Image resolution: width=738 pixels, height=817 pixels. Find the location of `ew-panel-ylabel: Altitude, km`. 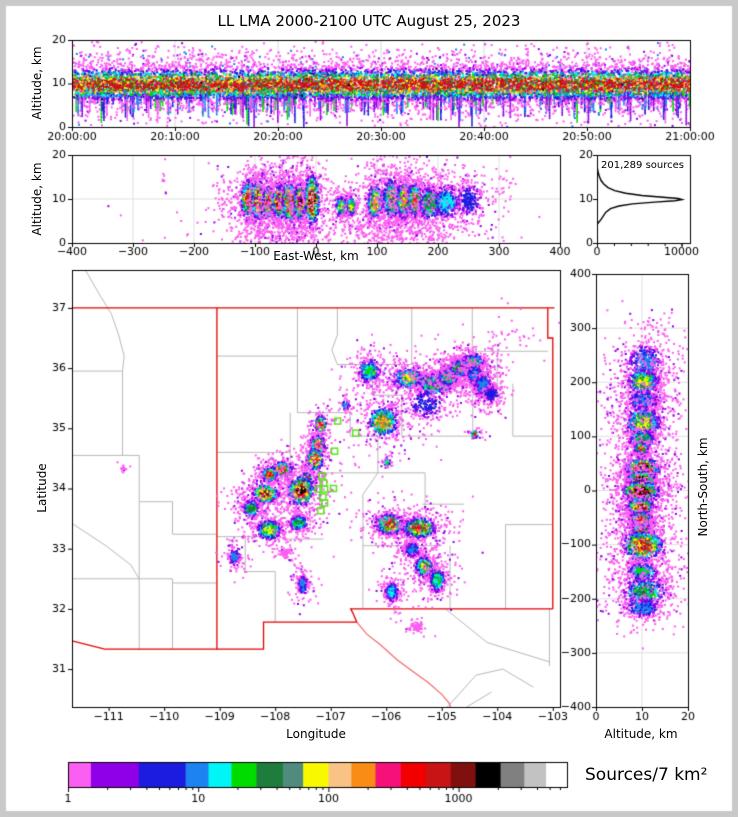

ew-panel-ylabel: Altitude, km is located at coordinates (37, 199).